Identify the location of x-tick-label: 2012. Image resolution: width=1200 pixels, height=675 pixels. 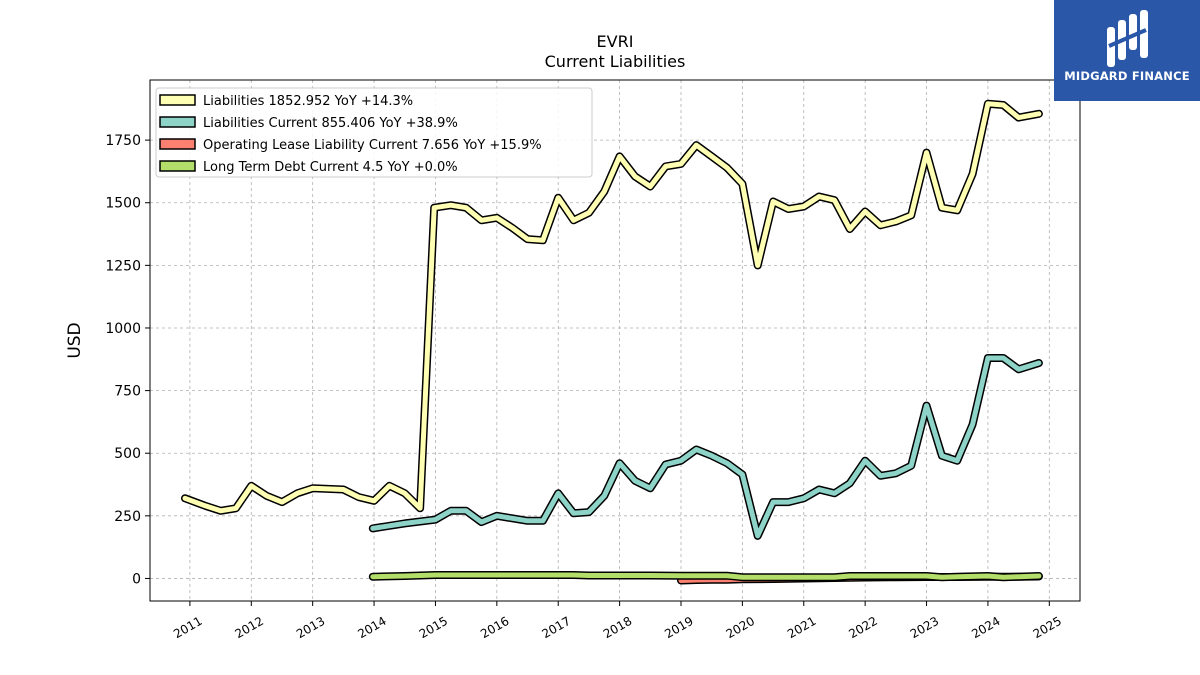
(249, 627).